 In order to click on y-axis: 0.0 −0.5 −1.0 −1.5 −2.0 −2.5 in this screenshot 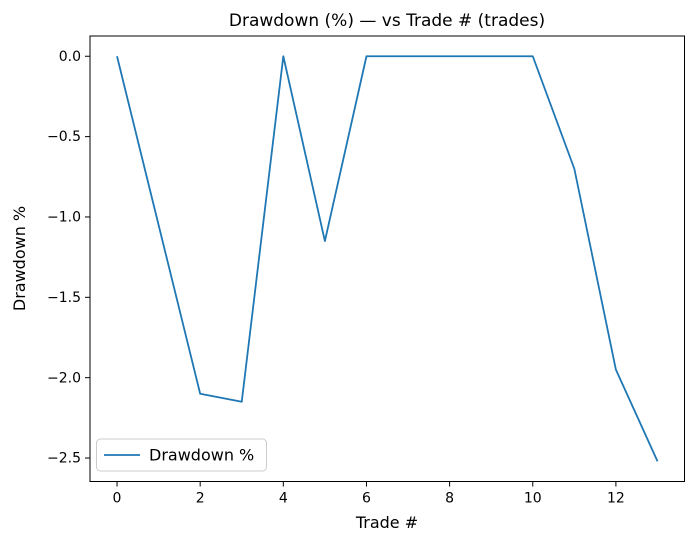, I will do `click(68, 258)`.